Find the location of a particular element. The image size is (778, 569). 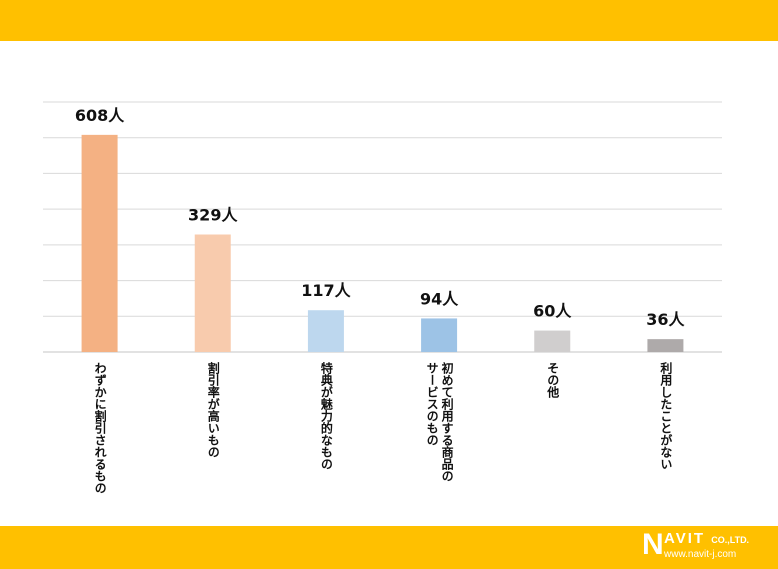

category-label: 割引率が高いもの is located at coordinates (213, 410).